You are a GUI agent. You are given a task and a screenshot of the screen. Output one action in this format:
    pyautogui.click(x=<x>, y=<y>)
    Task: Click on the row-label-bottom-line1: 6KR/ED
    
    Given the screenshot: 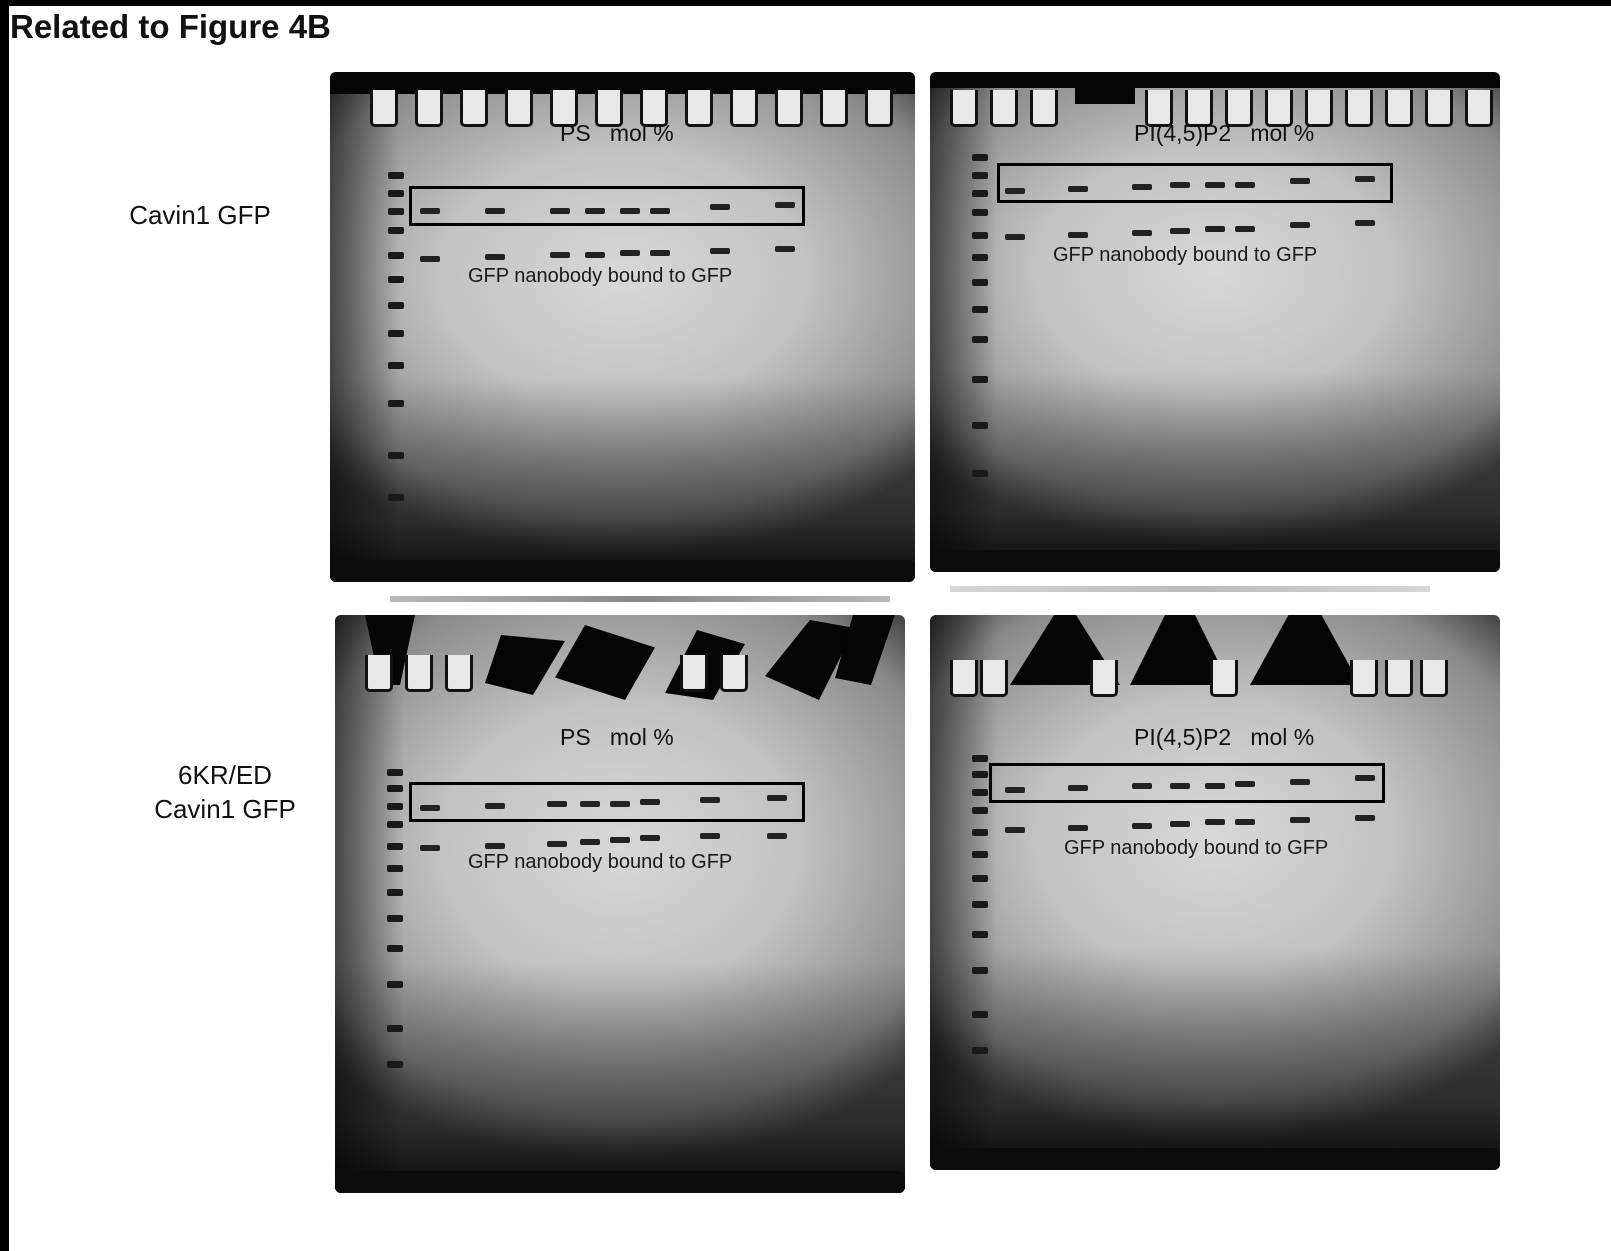 What is the action you would take?
    pyautogui.click(x=225, y=775)
    